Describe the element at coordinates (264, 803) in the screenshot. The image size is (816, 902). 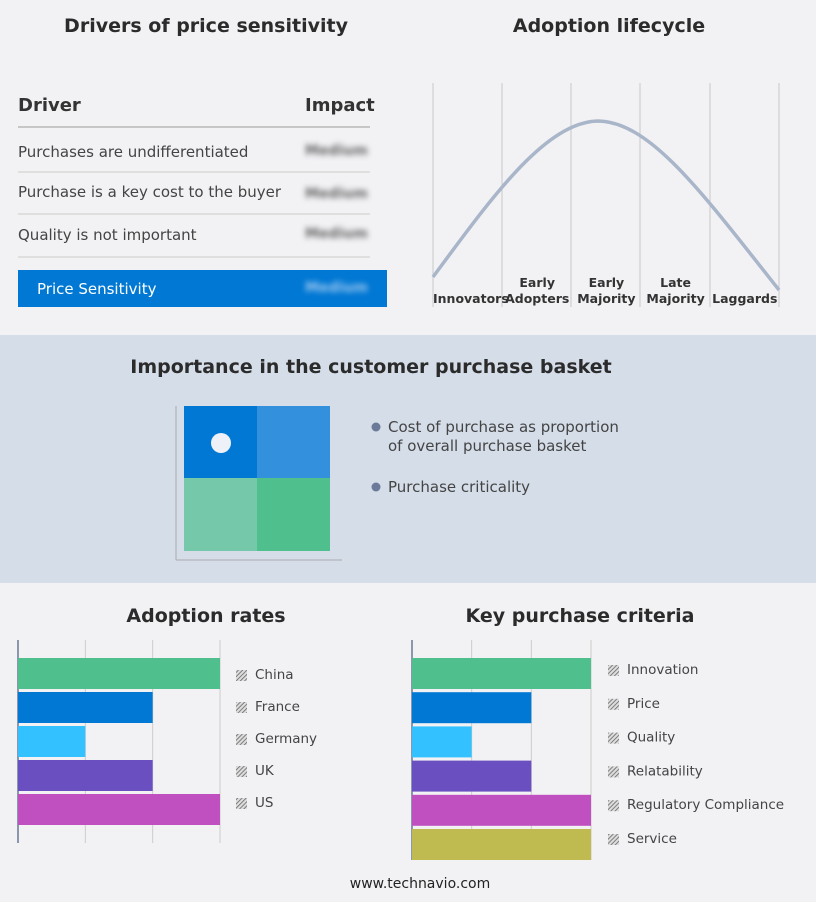
I see `legend-label: US` at that location.